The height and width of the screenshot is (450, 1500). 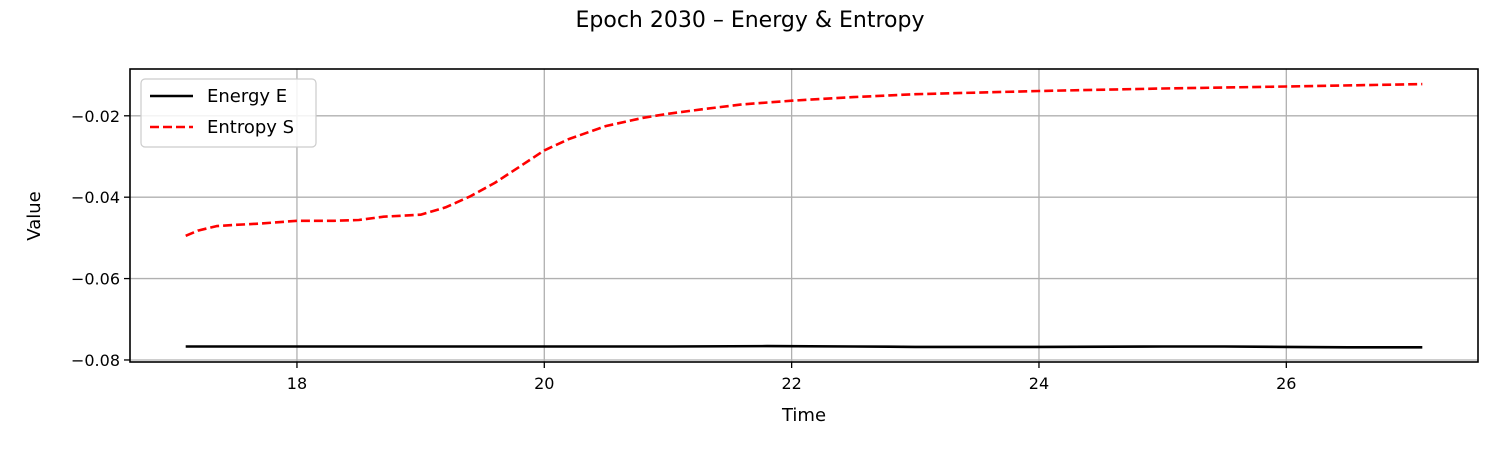 What do you see at coordinates (95, 116) in the screenshot?
I see `y-tick-label: −0.02` at bounding box center [95, 116].